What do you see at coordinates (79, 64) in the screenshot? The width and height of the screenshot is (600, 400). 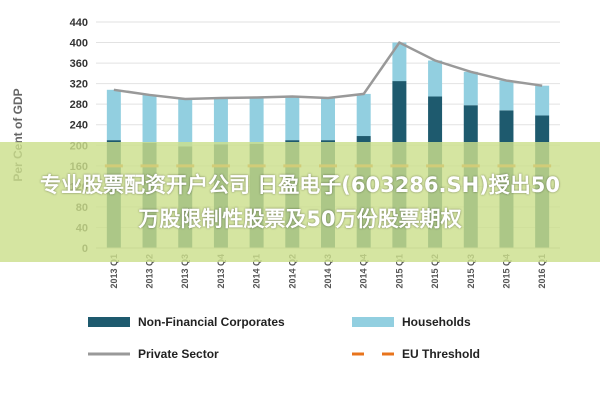 I see `y-tick-label: 360` at bounding box center [79, 64].